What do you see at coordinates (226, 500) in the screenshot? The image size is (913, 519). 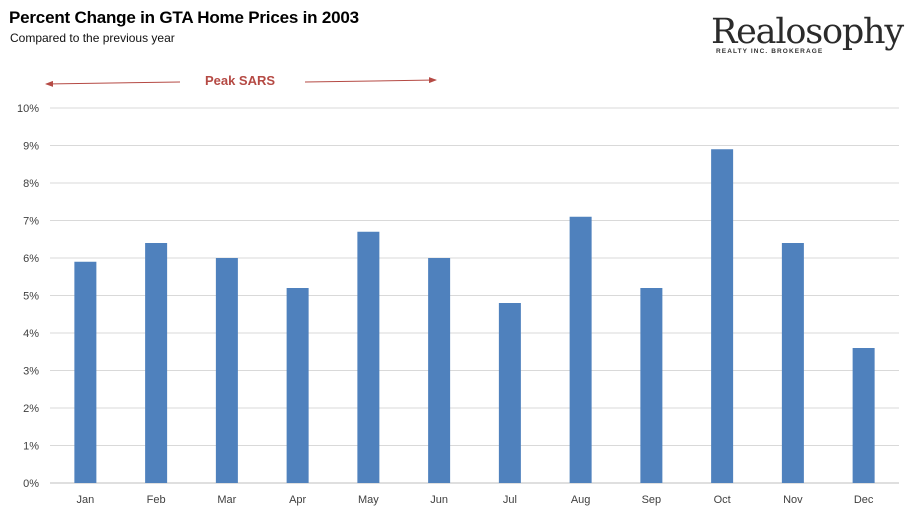 I see `x-tick-label: Mar` at bounding box center [226, 500].